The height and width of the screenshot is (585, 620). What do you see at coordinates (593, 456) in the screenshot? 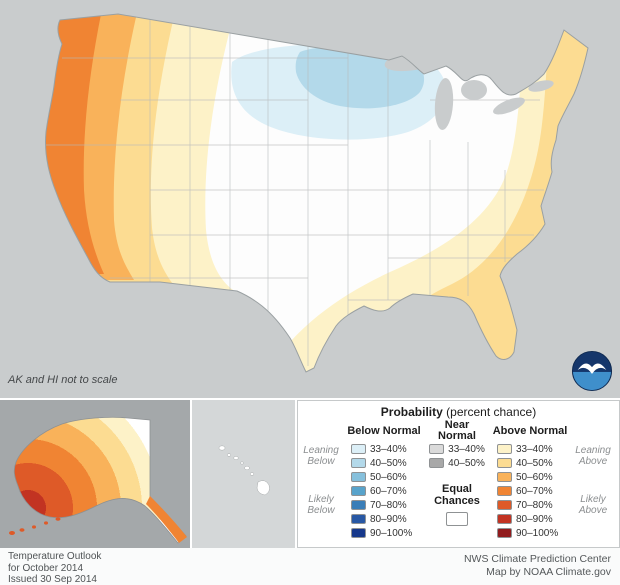
I see `leaning-above-label: Leaning Above` at bounding box center [593, 456].